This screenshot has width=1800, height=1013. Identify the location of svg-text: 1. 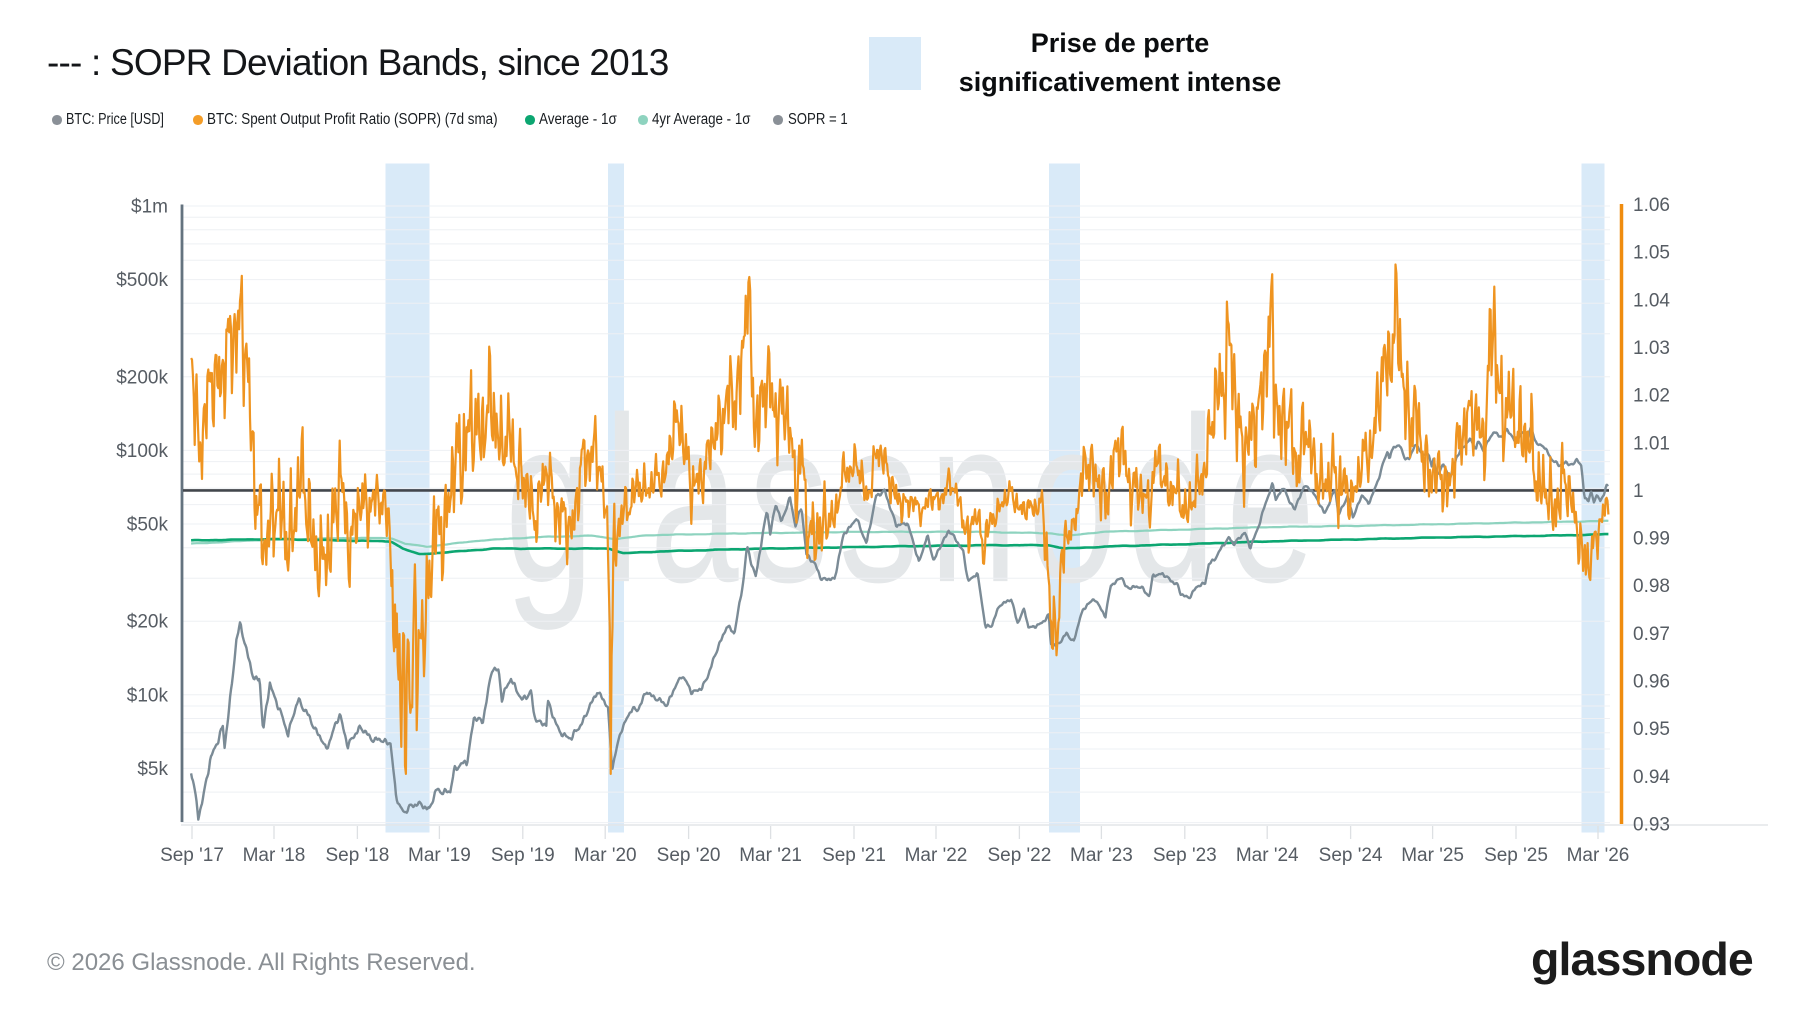
(1638, 491).